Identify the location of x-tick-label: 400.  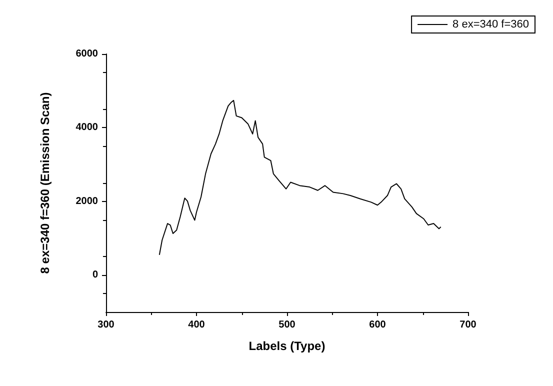
(197, 325).